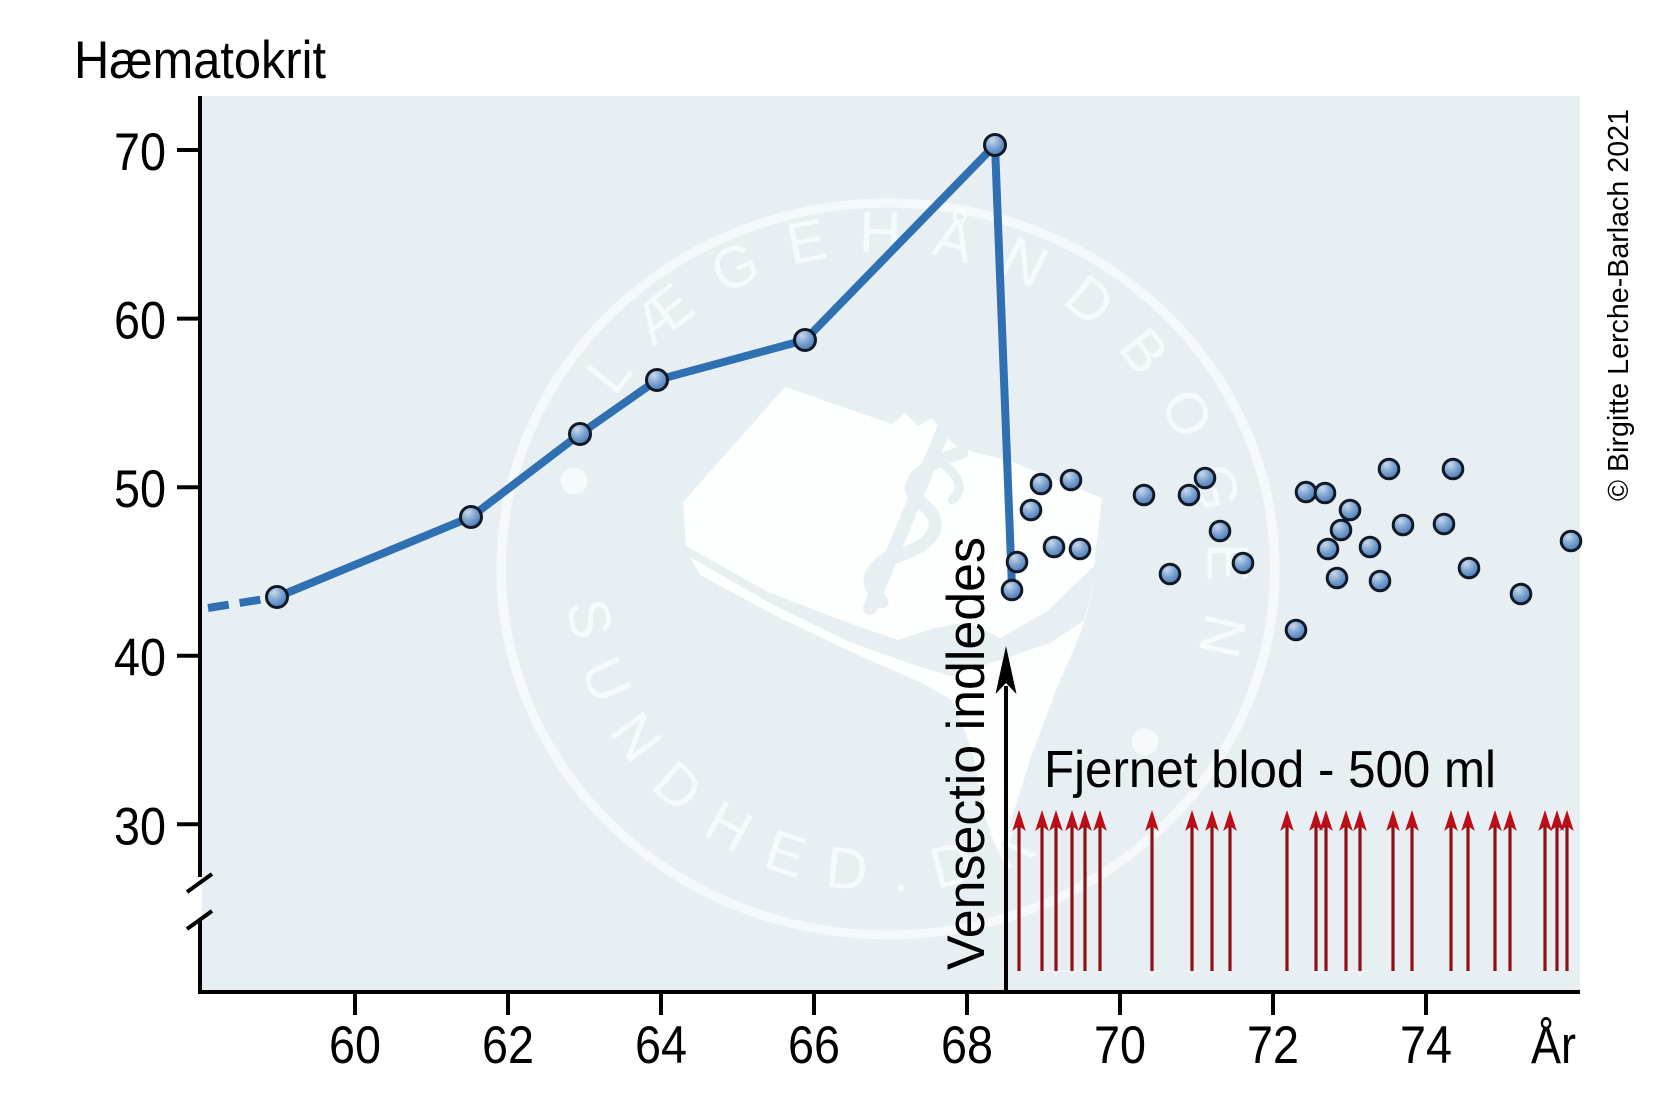  I want to click on svg-text: Fjernet blod - 500 ml, so click(1270, 770).